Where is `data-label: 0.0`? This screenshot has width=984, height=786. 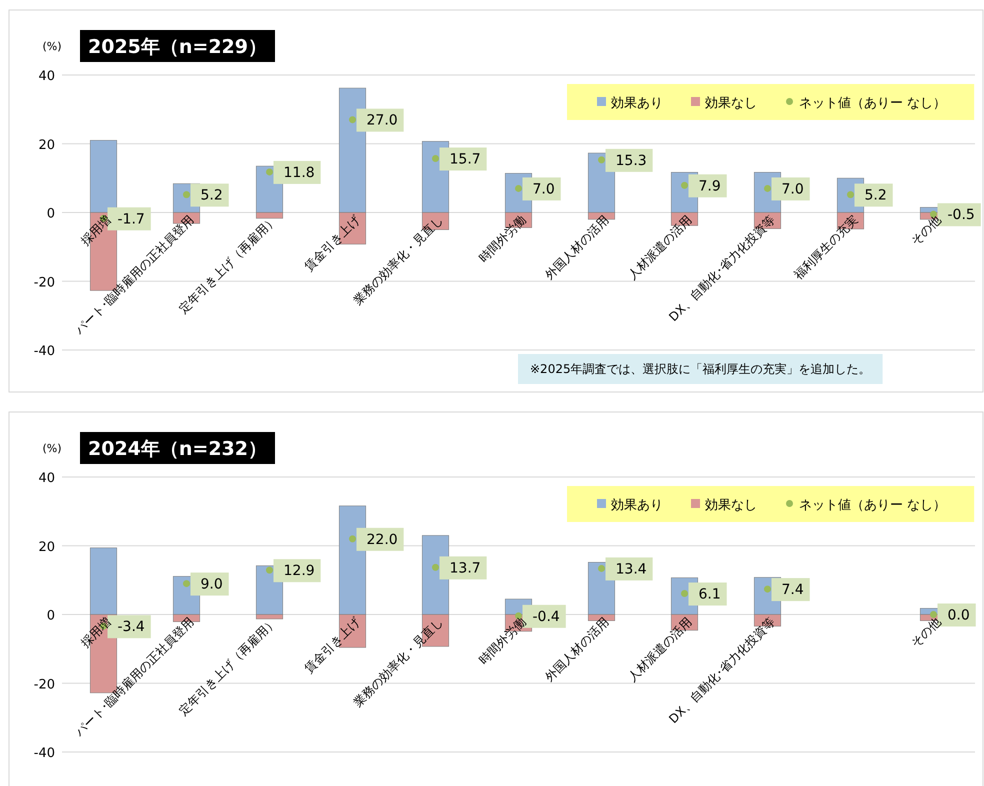
data-label: 0.0 is located at coordinates (959, 616).